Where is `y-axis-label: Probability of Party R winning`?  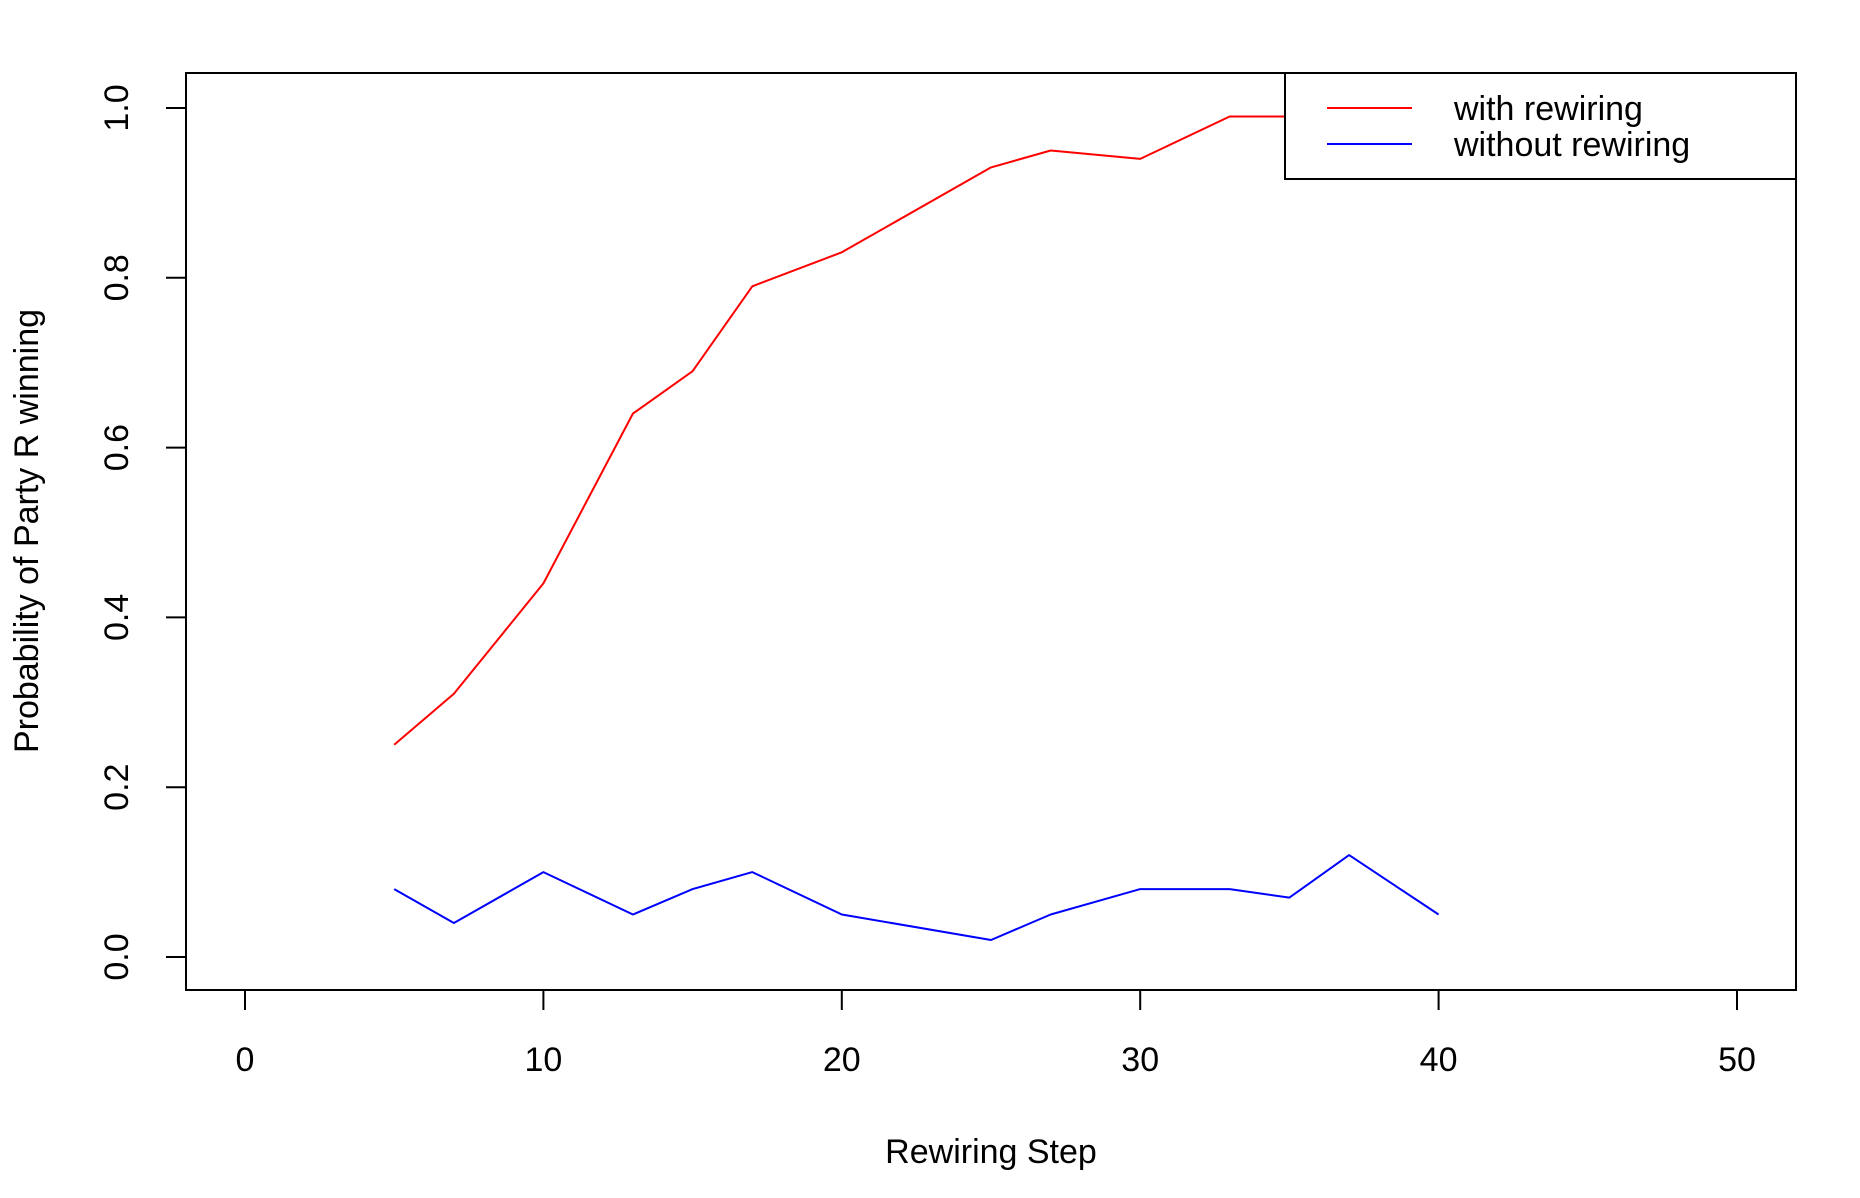 y-axis-label: Probability of Party R winning is located at coordinates (27, 531).